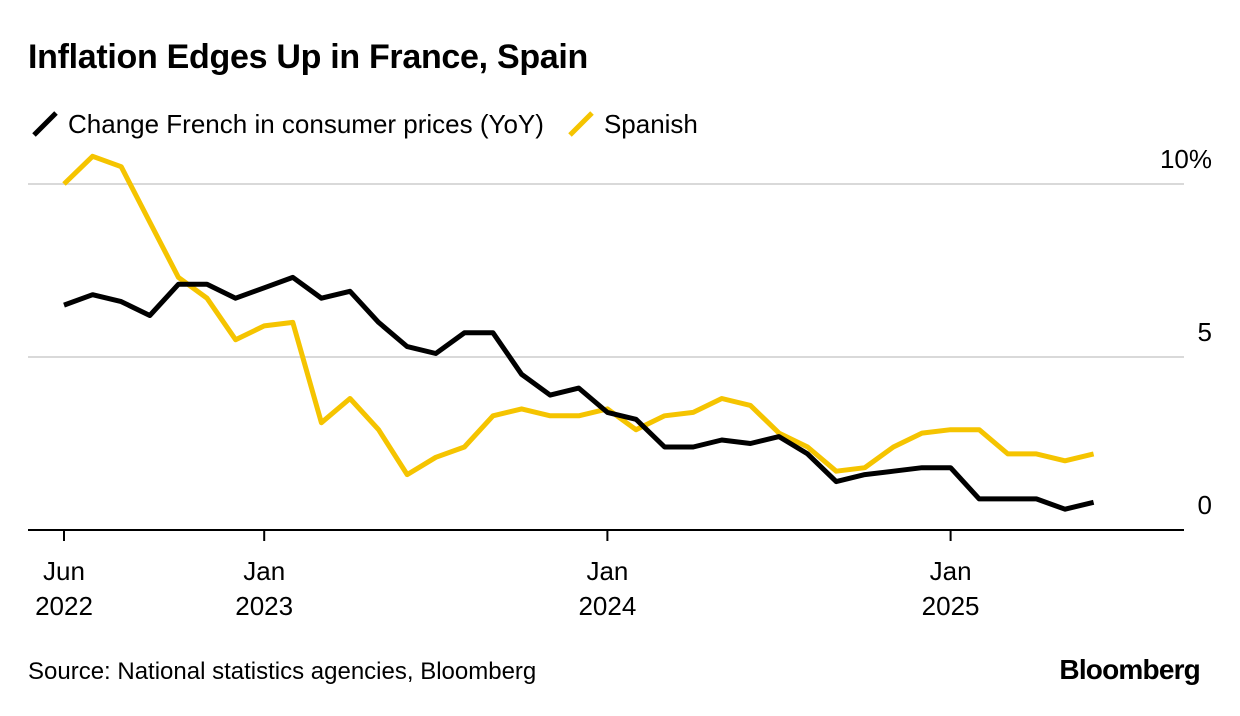  Describe the element at coordinates (951, 606) in the screenshot. I see `x-tick-label-year-3: 2025` at that location.